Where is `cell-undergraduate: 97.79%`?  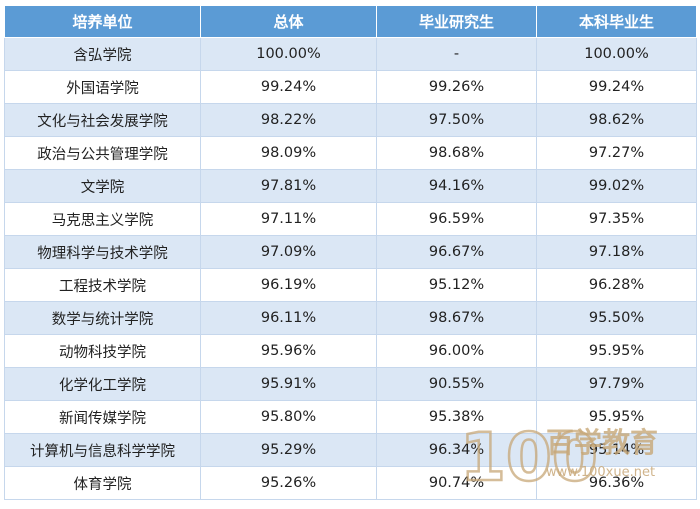
cell-undergraduate: 97.79% is located at coordinates (616, 384).